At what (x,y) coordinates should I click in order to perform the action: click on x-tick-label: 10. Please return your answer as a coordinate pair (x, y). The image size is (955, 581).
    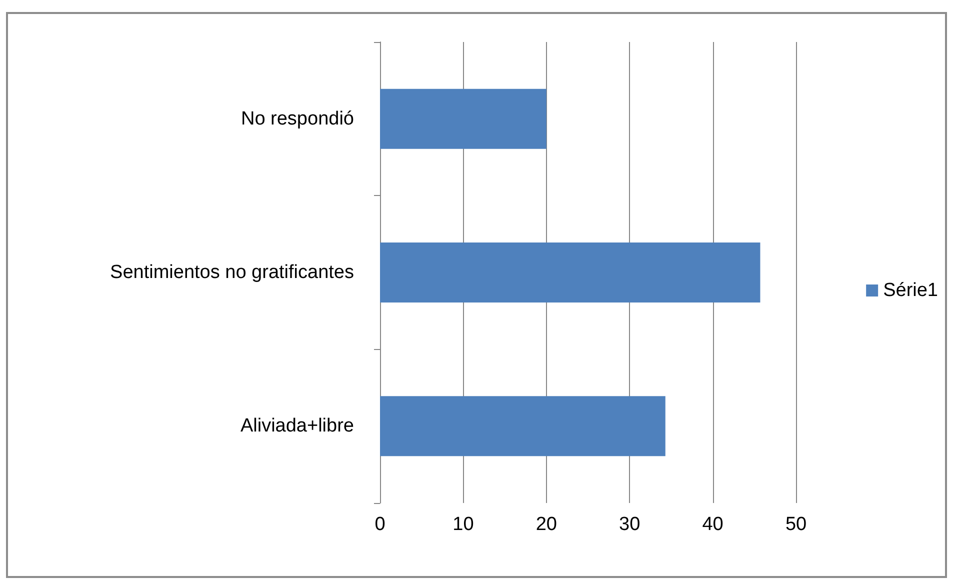
    Looking at the image, I should click on (463, 524).